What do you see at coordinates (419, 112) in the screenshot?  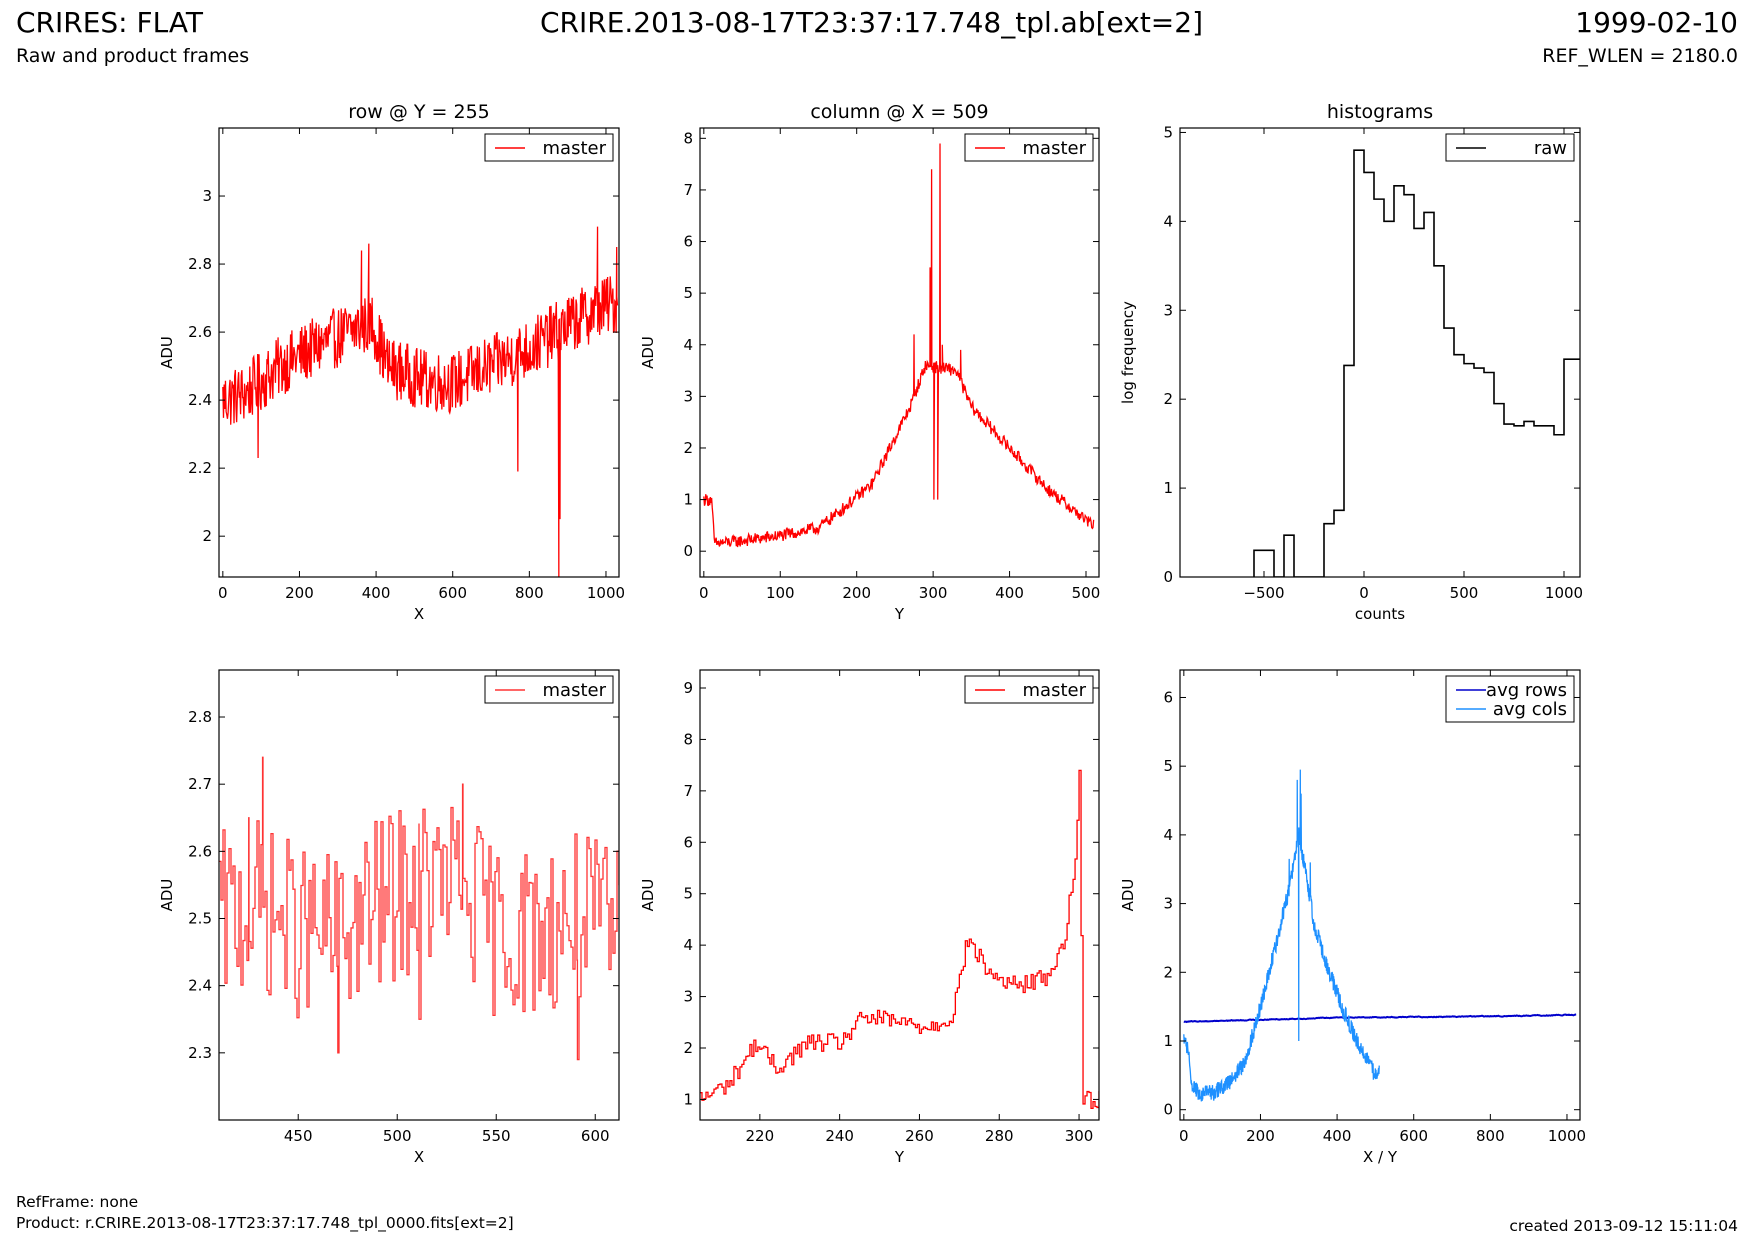 I see `chart-title: row @ Y = 255` at bounding box center [419, 112].